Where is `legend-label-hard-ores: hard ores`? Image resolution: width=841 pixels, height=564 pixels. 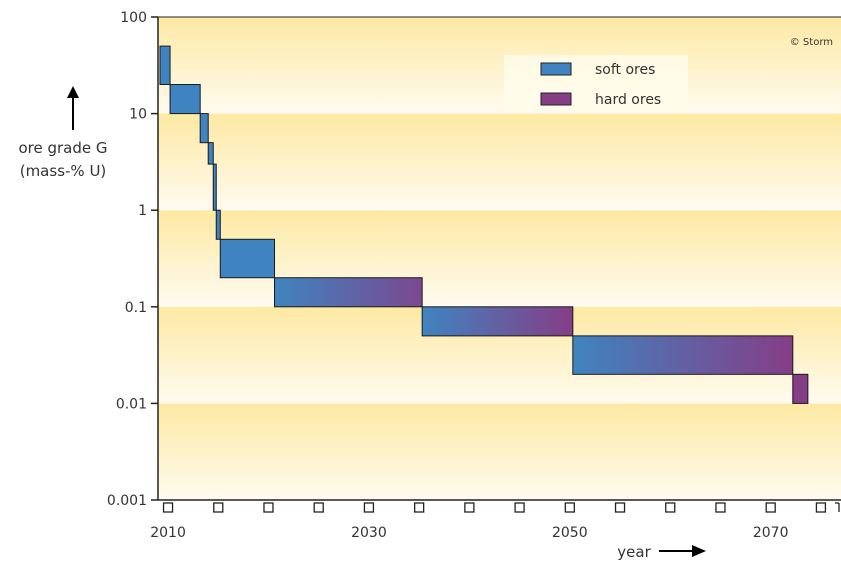 legend-label-hard-ores: hard ores is located at coordinates (628, 100).